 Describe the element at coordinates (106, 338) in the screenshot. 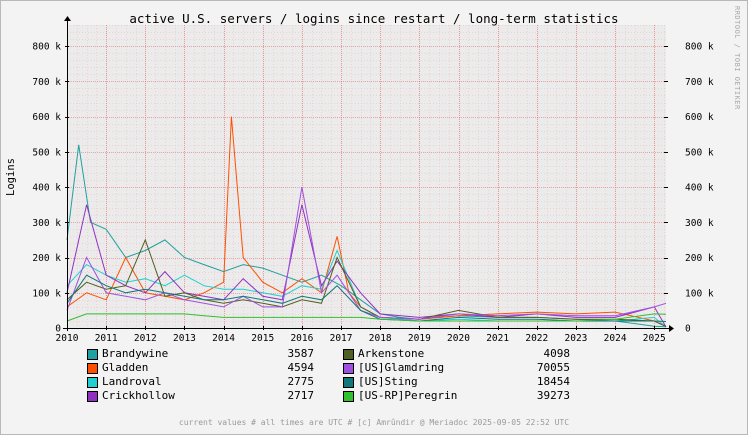

I see `x-tick-label: 2011` at that location.